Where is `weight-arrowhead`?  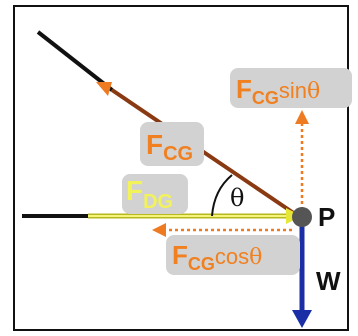 weight-arrowhead is located at coordinates (302, 319).